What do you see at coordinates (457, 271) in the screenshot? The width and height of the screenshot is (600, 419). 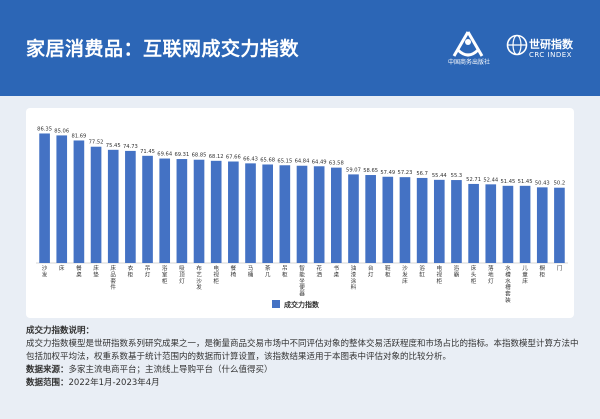 I see `category-label: 浴霸` at bounding box center [457, 271].